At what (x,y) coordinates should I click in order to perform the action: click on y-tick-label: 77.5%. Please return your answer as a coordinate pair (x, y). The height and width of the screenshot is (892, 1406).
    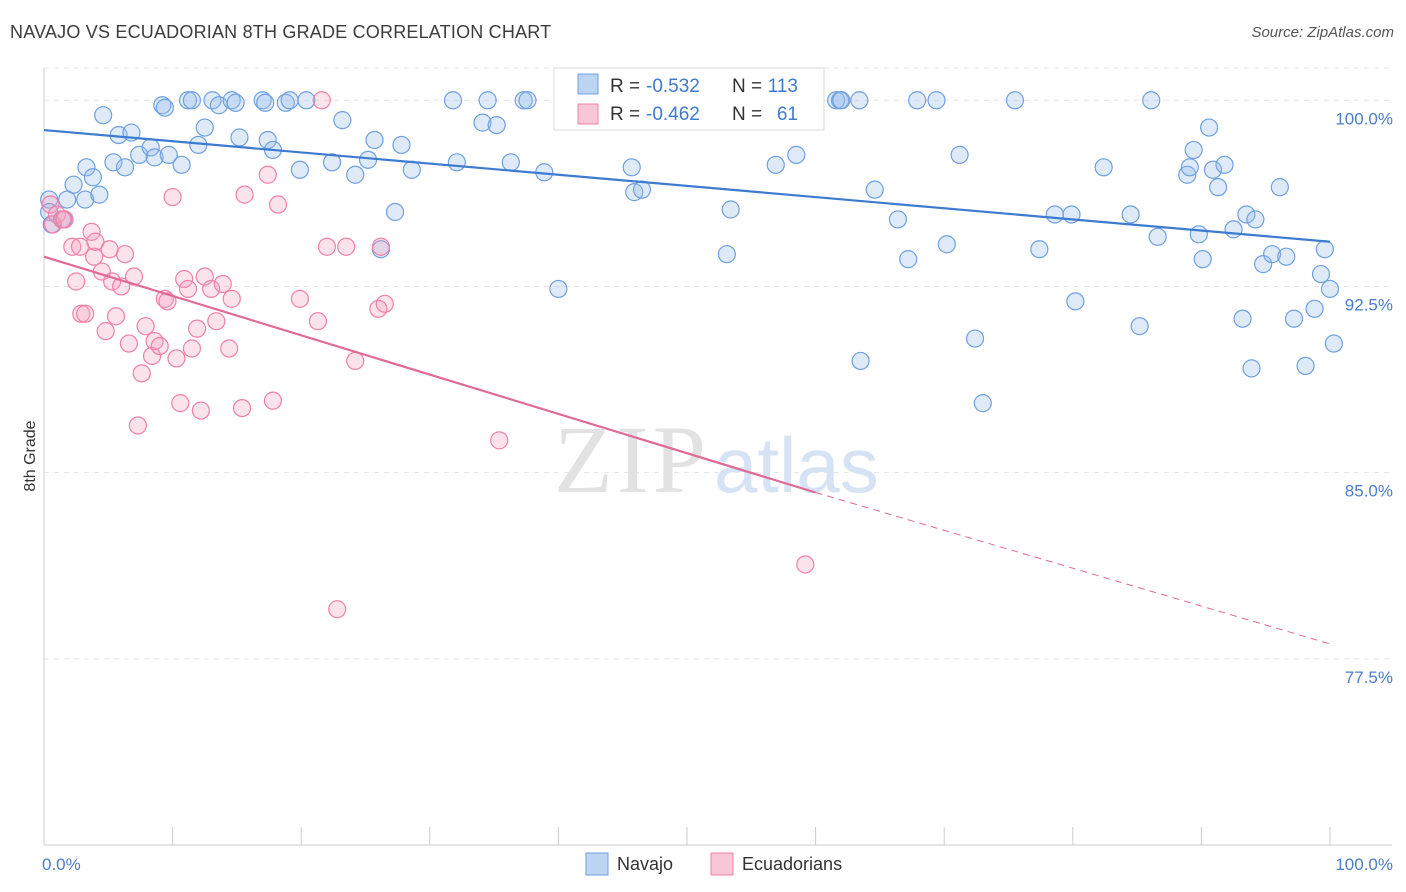
    Looking at the image, I should click on (1369, 677).